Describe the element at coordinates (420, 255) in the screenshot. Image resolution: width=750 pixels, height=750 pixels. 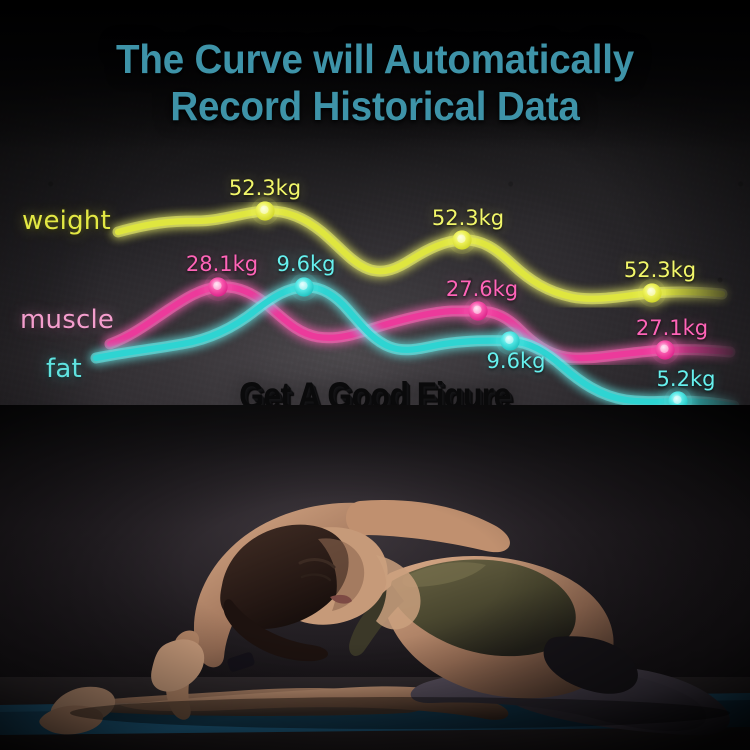
I see `series-weight-line` at that location.